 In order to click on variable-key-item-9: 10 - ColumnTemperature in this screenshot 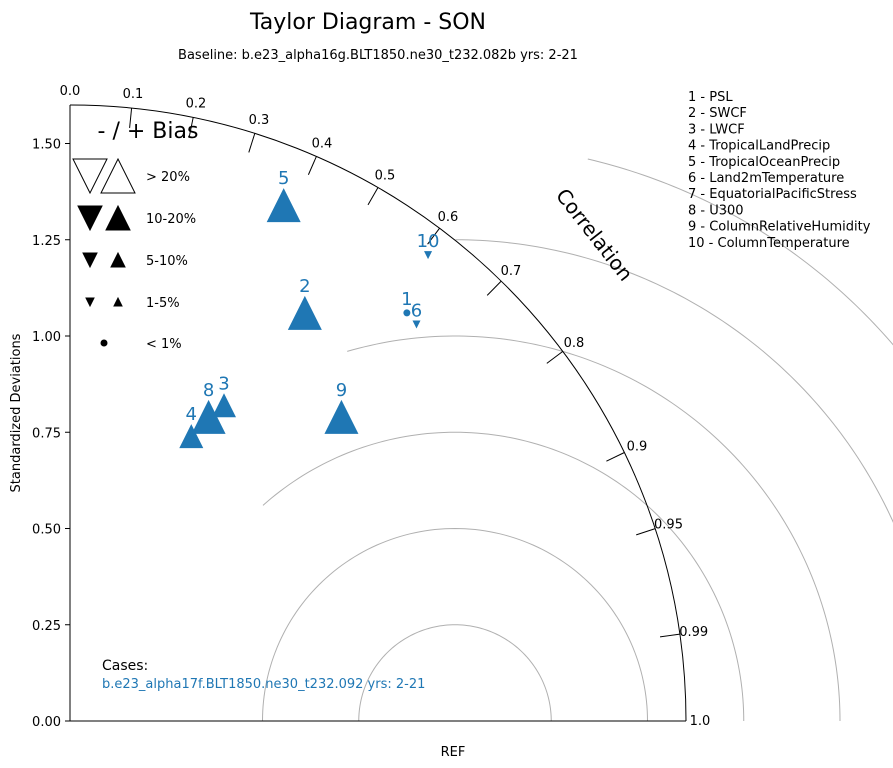, I will do `click(769, 243)`.